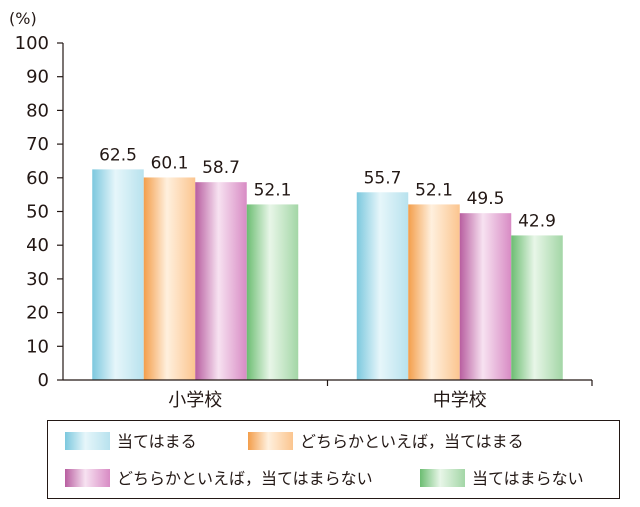  Describe the element at coordinates (157, 441) in the screenshot. I see `legend-label: 当てはまる` at that location.